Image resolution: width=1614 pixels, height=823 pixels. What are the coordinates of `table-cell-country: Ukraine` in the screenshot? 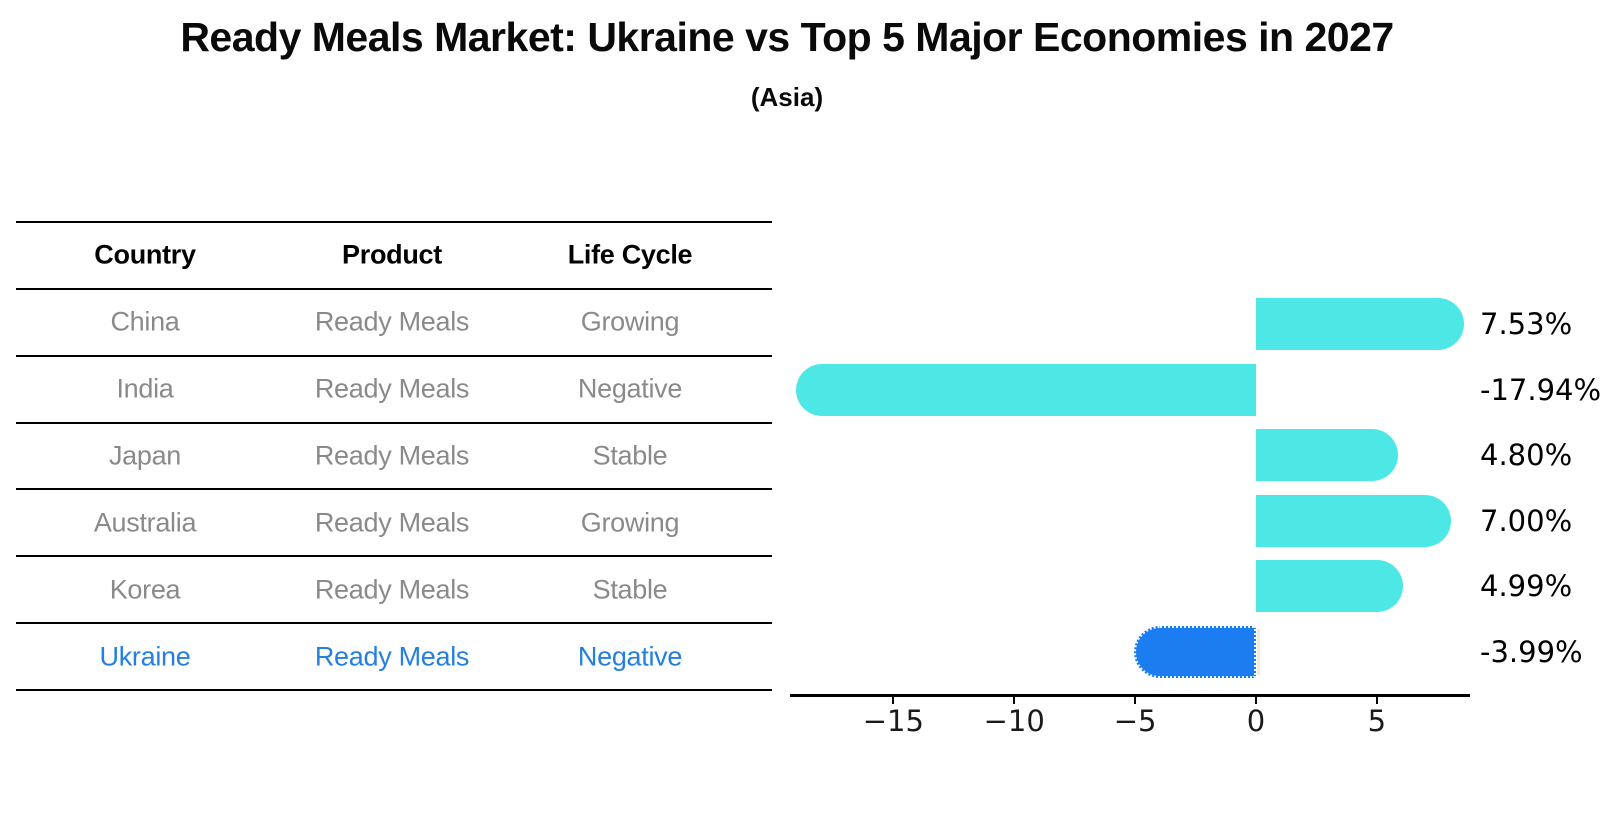 It's located at (145, 656).